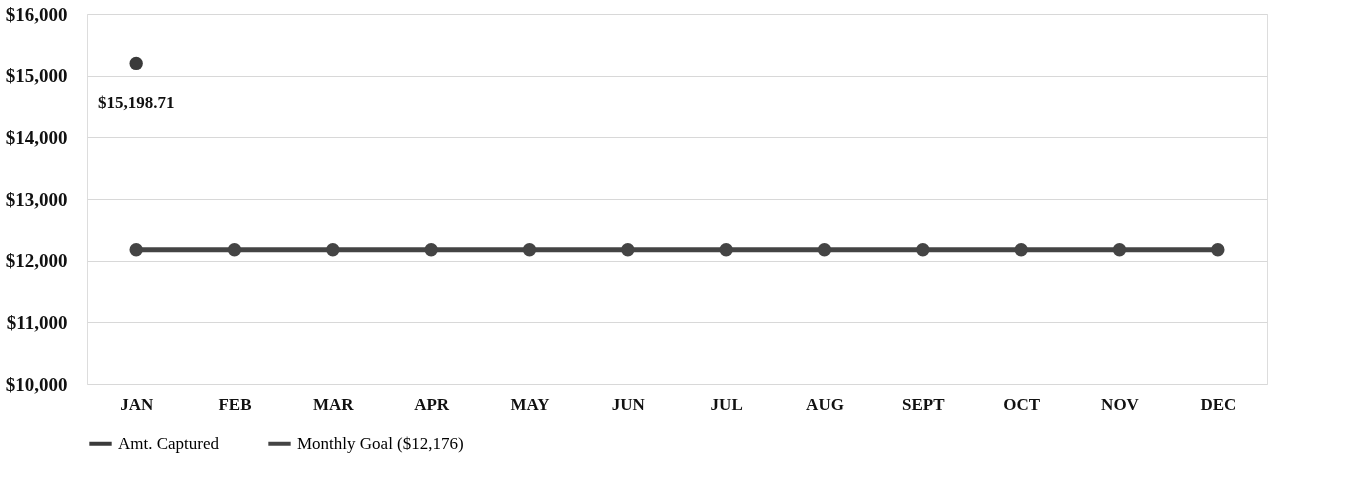 Image resolution: width=1346 pixels, height=481 pixels. What do you see at coordinates (235, 404) in the screenshot?
I see `x-tick-label: FEB` at bounding box center [235, 404].